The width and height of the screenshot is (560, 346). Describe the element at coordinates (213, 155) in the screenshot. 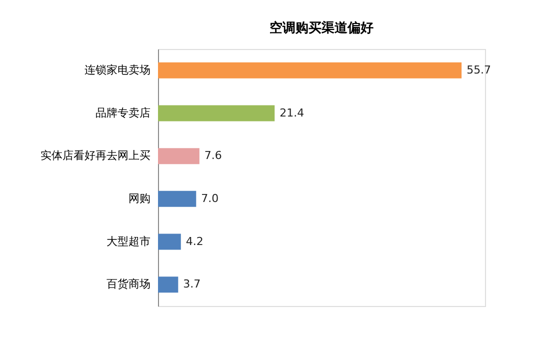

I see `data-label: 7.6` at that location.